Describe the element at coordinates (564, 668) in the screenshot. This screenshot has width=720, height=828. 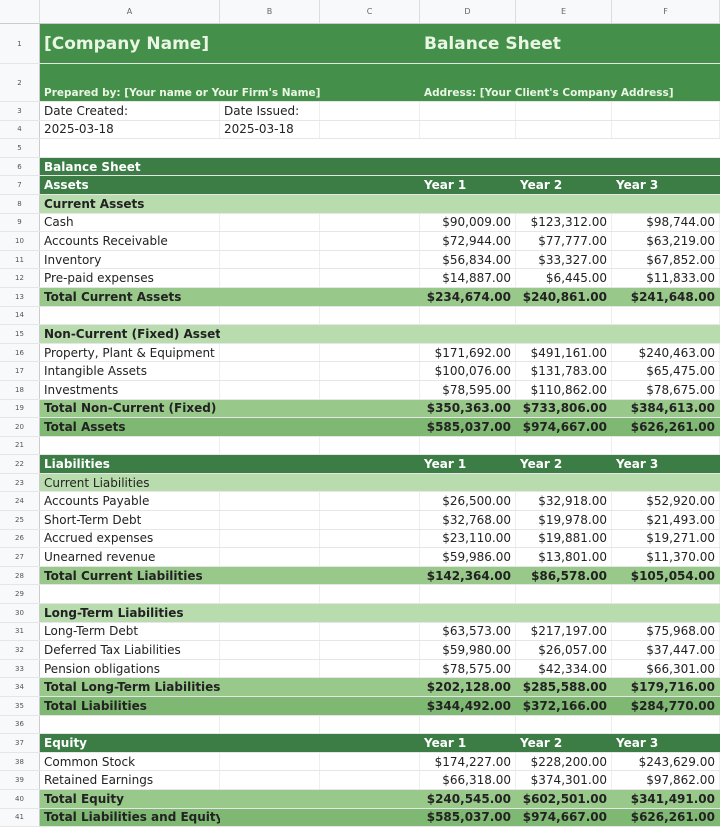
I see `value-cell: $42,334.00` at that location.